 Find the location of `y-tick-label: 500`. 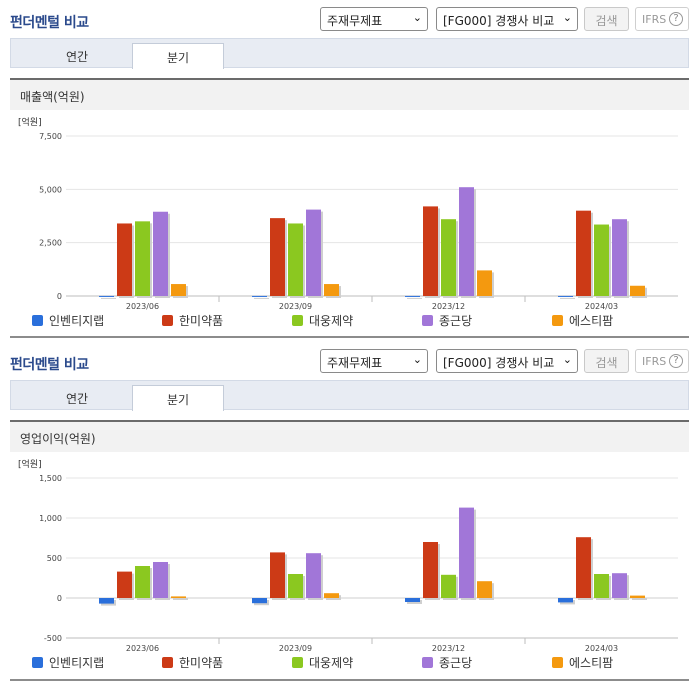

y-tick-label: 500 is located at coordinates (54, 558).